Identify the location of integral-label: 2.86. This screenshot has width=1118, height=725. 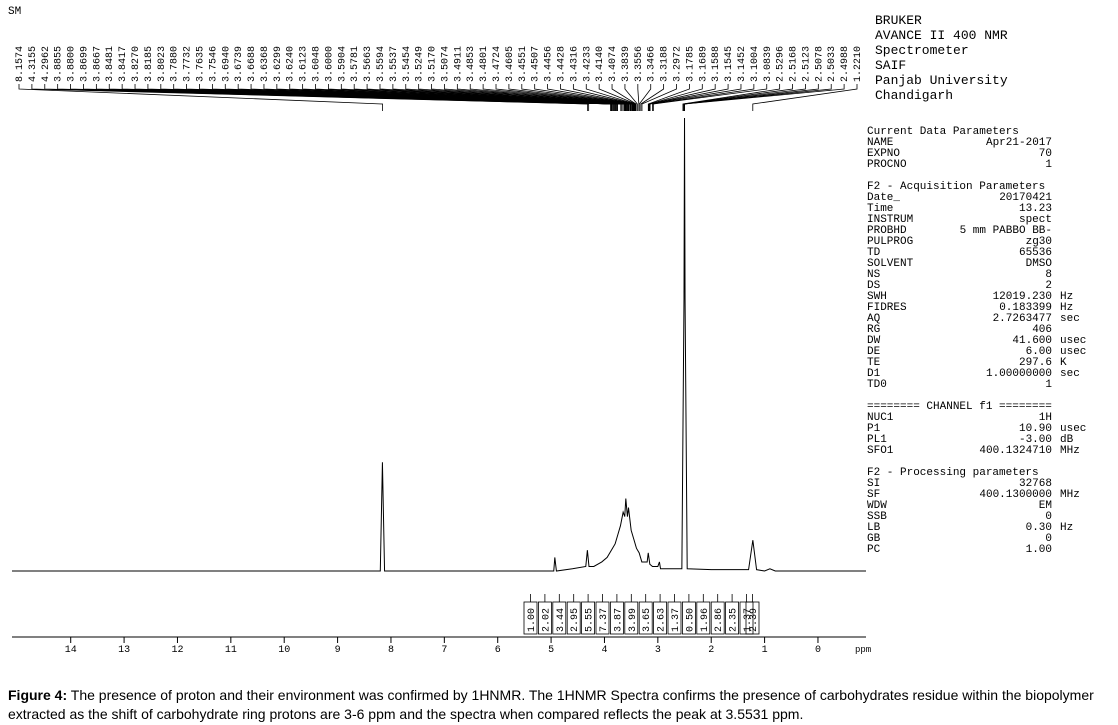
(719, 620).